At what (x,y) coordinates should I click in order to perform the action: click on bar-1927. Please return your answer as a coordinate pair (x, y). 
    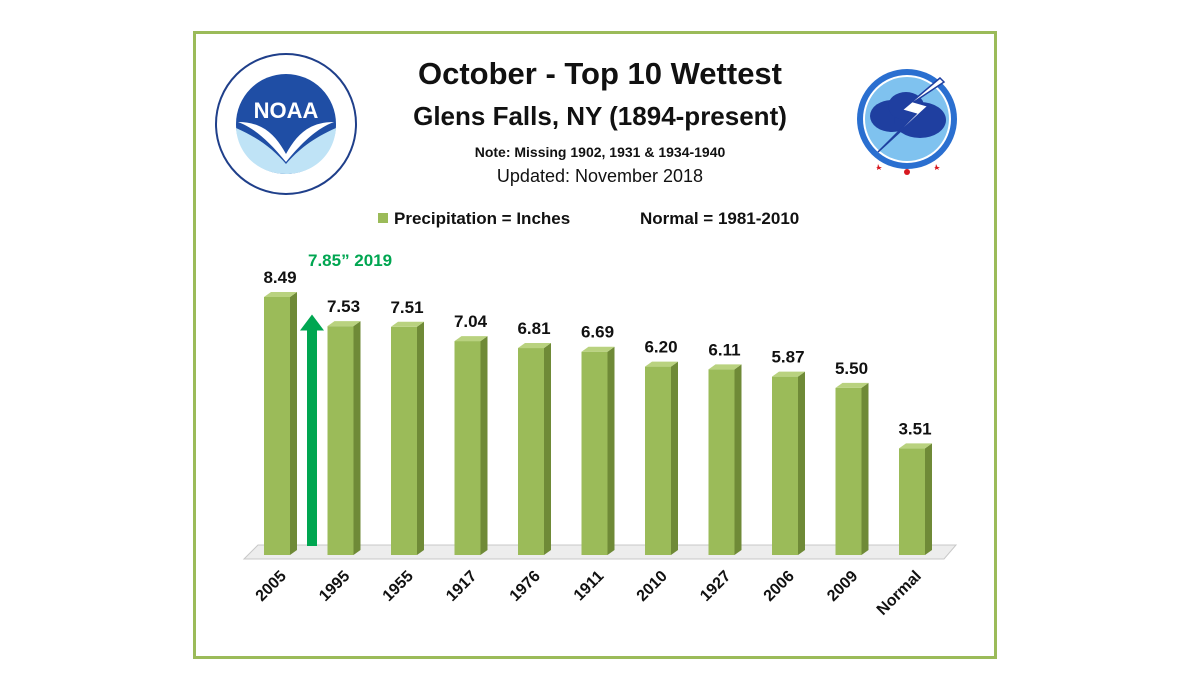
    Looking at the image, I should click on (725, 459).